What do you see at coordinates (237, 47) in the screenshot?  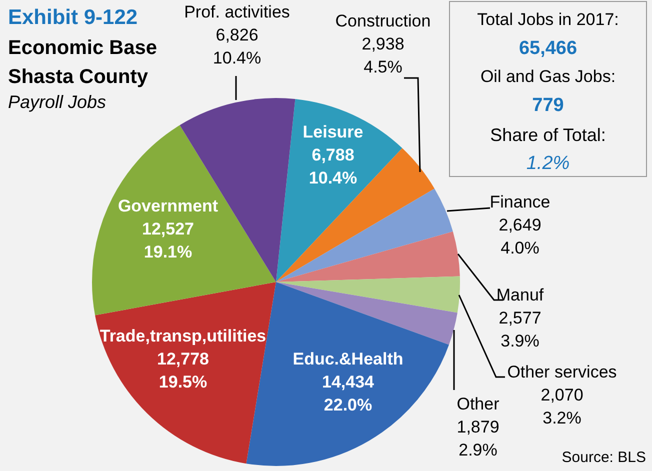 I see `data-label: 6,826 10.4%` at bounding box center [237, 47].